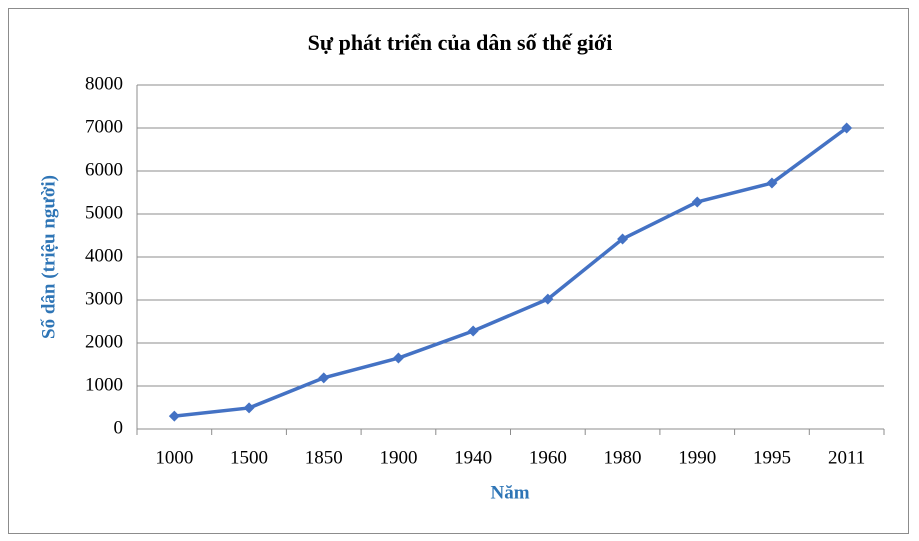 The height and width of the screenshot is (541, 919). What do you see at coordinates (104, 341) in the screenshot?
I see `y-tick-label: 2000` at bounding box center [104, 341].